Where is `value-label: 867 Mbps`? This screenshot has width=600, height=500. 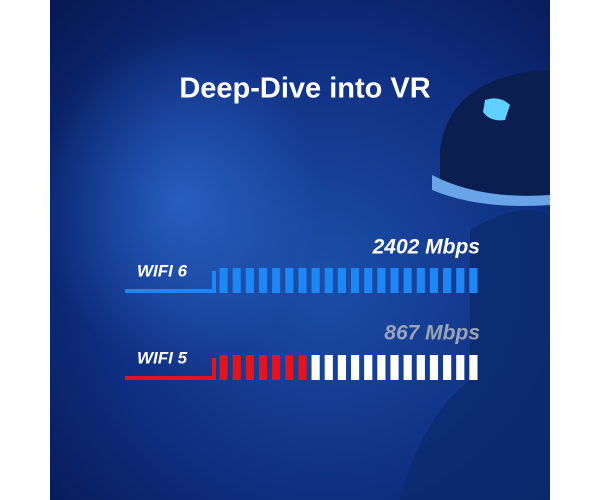
value-label: 867 Mbps is located at coordinates (432, 333).